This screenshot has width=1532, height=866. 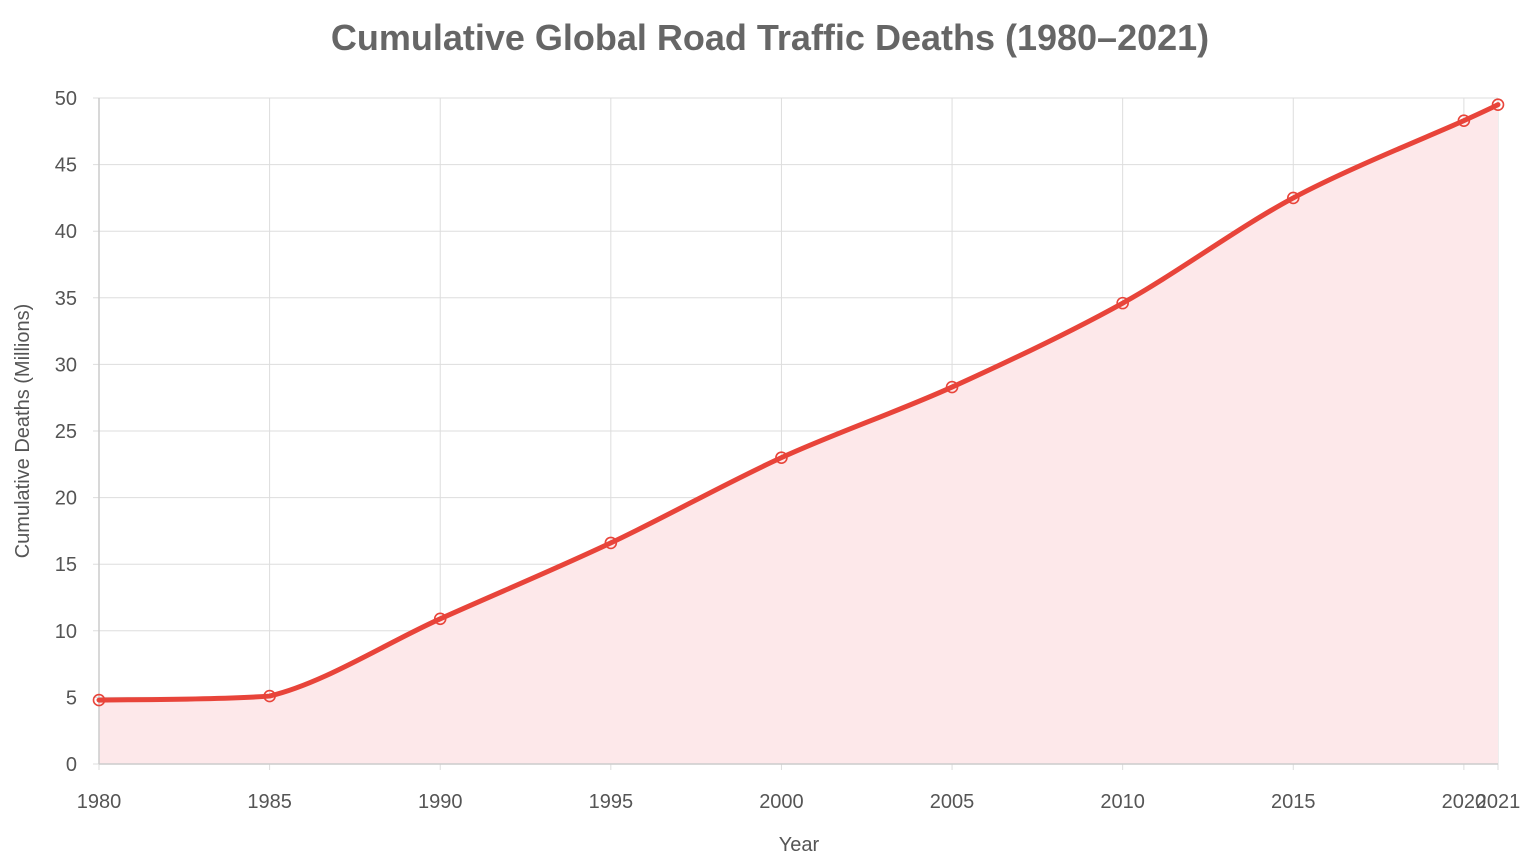 What do you see at coordinates (952, 802) in the screenshot?
I see `x-tick-label: 2005` at bounding box center [952, 802].